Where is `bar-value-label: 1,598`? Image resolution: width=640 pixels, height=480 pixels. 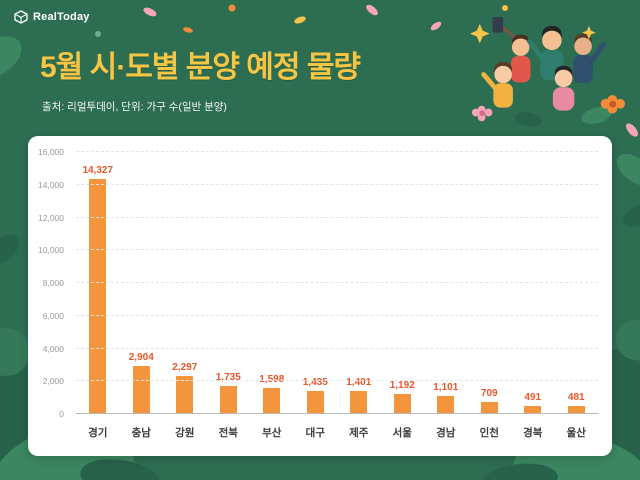 bar-value-label: 1,598 is located at coordinates (272, 379).